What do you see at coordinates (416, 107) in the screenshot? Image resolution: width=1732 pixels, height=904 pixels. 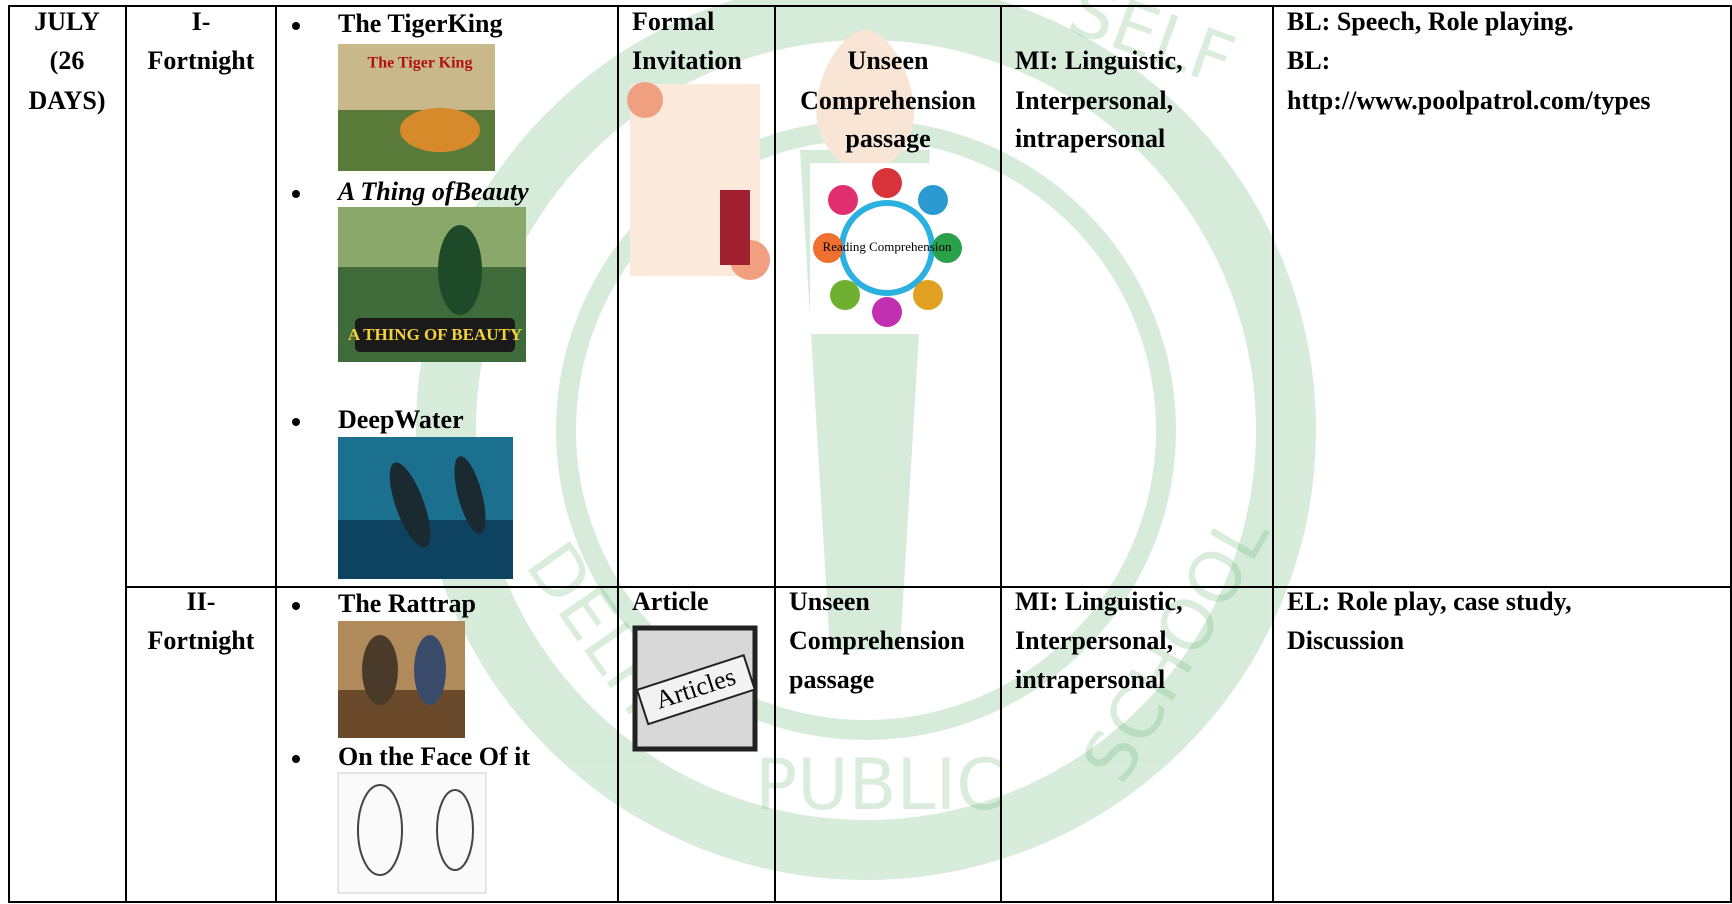 I see `lesson-image: The Tiger King` at bounding box center [416, 107].